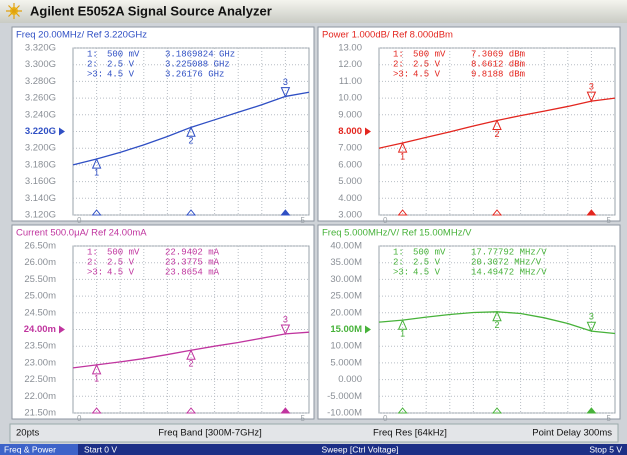  I want to click on settings-bar, so click(314, 433).